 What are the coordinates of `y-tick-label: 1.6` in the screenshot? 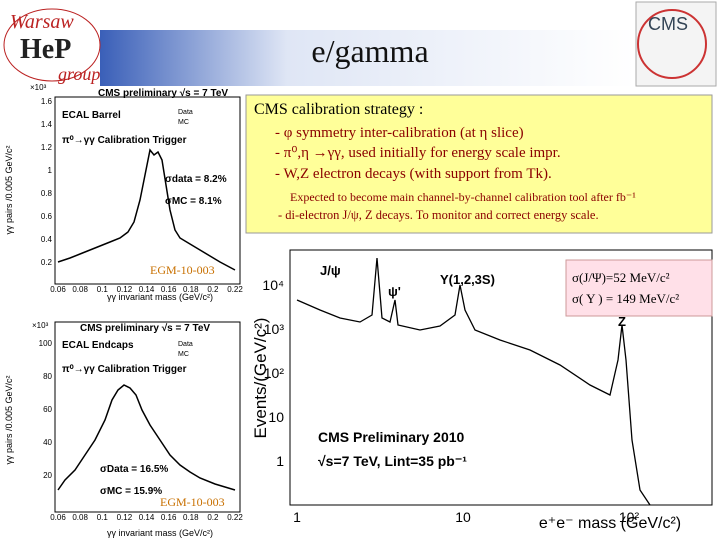 It's located at (47, 101).